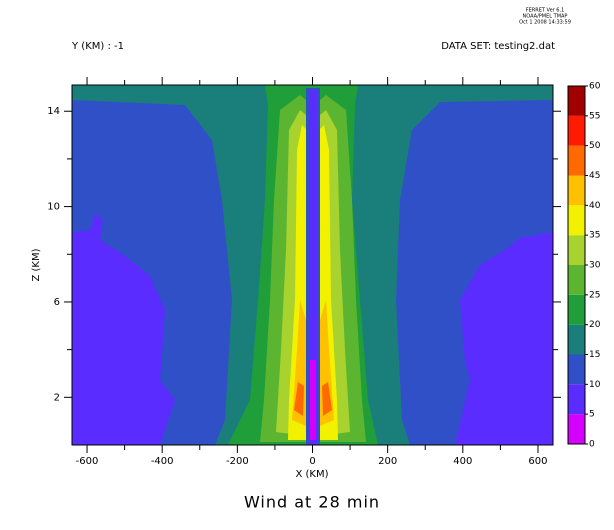 Image resolution: width=614 pixels, height=530 pixels. Describe the element at coordinates (537, 461) in the screenshot. I see `x-tick-label: 600` at that location.